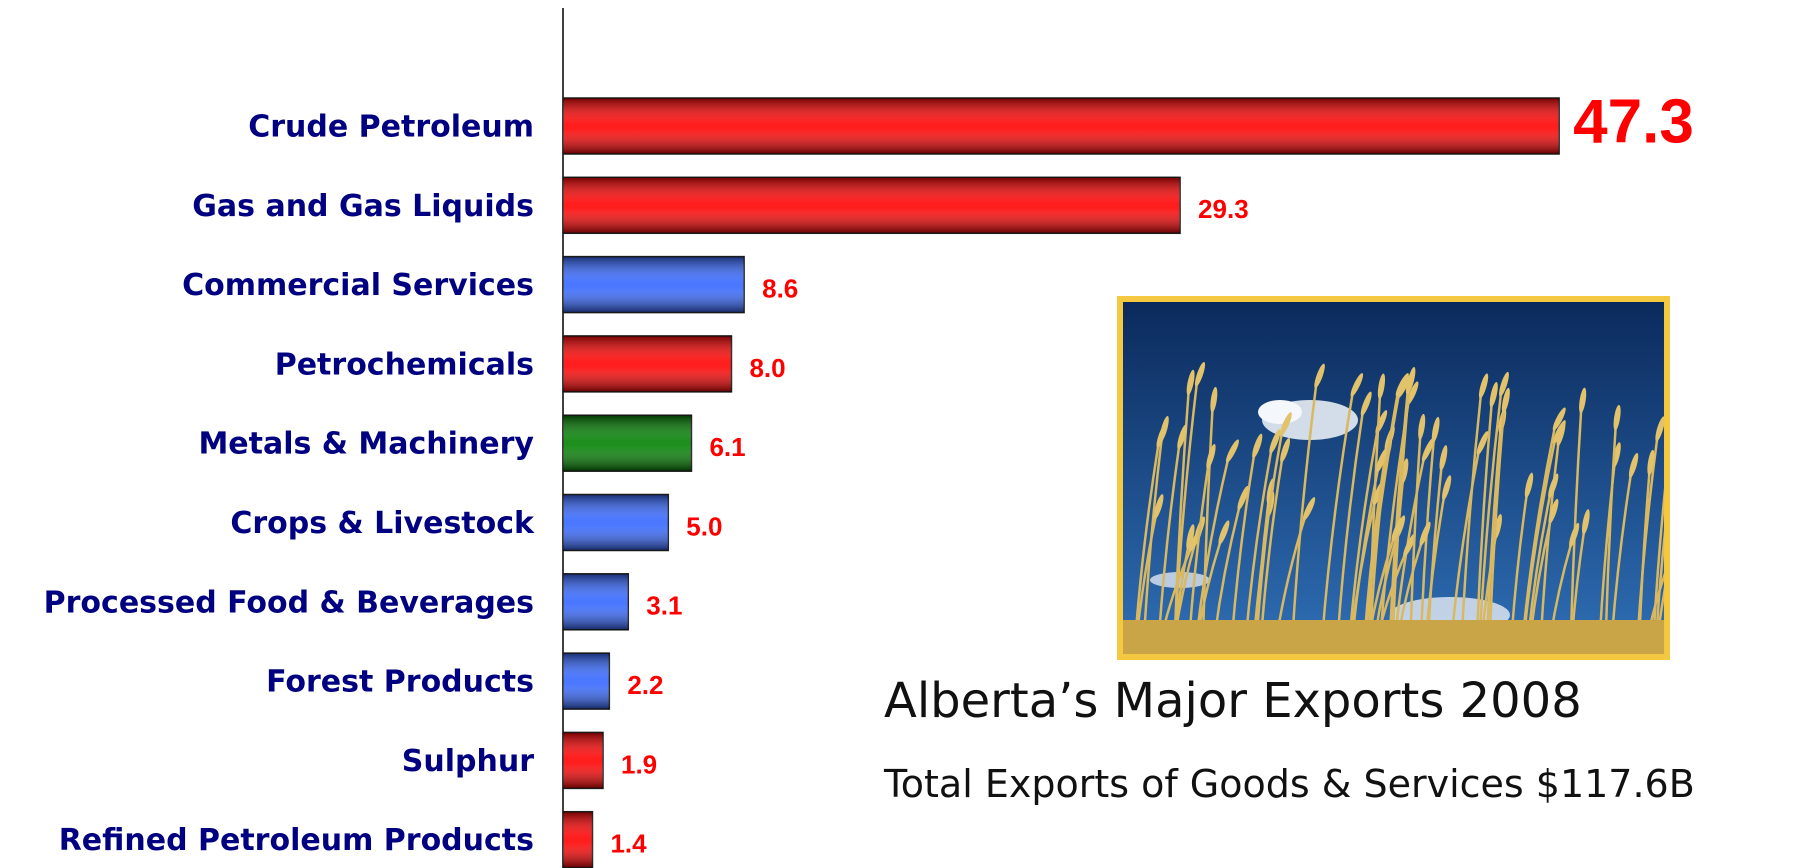 This screenshot has height=868, width=1819. I want to click on category-label: Sulphur, so click(468, 761).